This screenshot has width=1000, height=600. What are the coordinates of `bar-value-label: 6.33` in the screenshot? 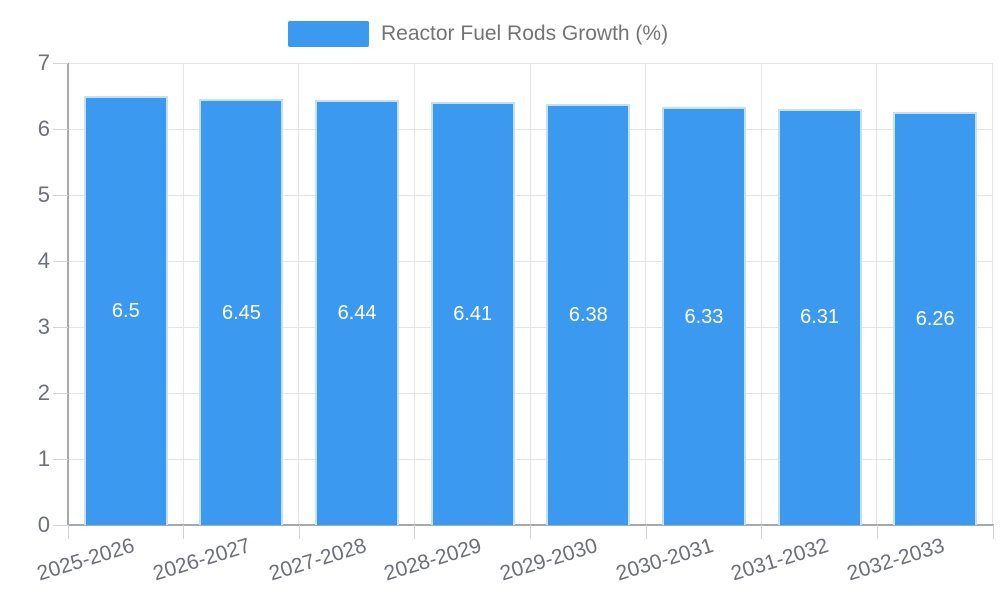 It's located at (704, 316).